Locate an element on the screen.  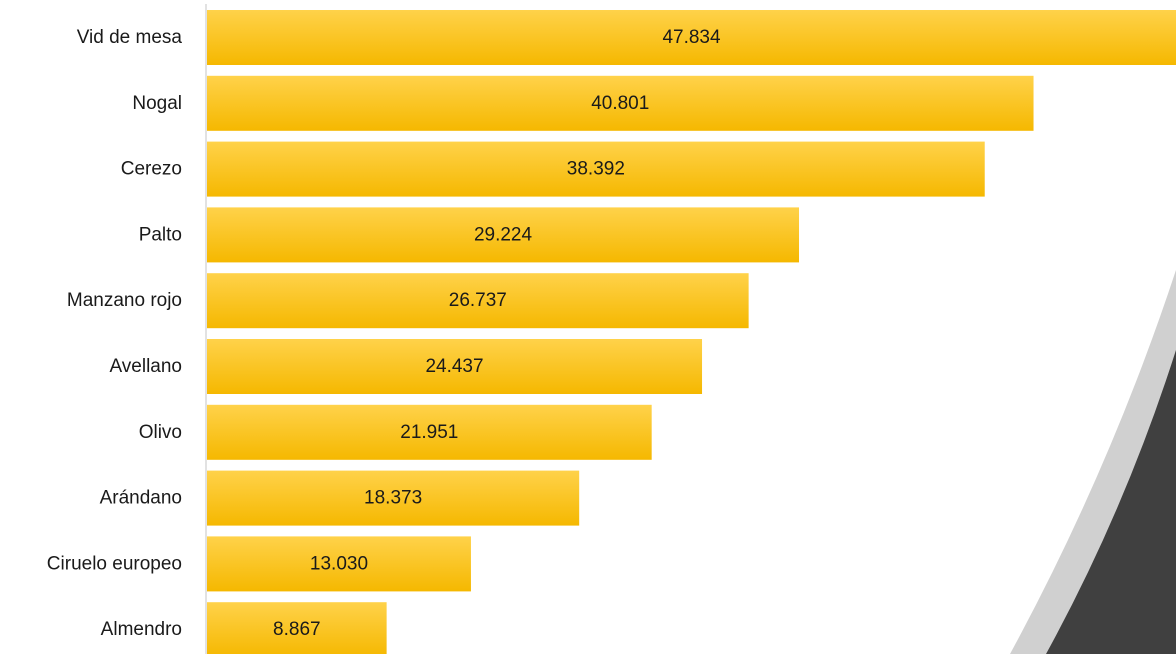
category-label: Palto is located at coordinates (160, 234).